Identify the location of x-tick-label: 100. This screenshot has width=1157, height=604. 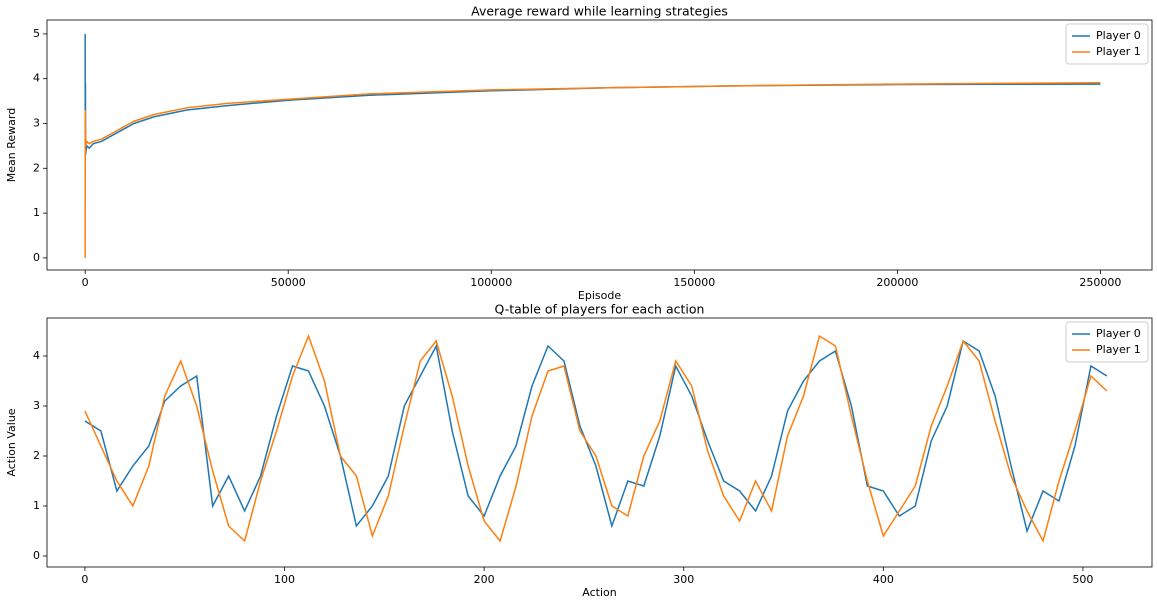
(284, 579).